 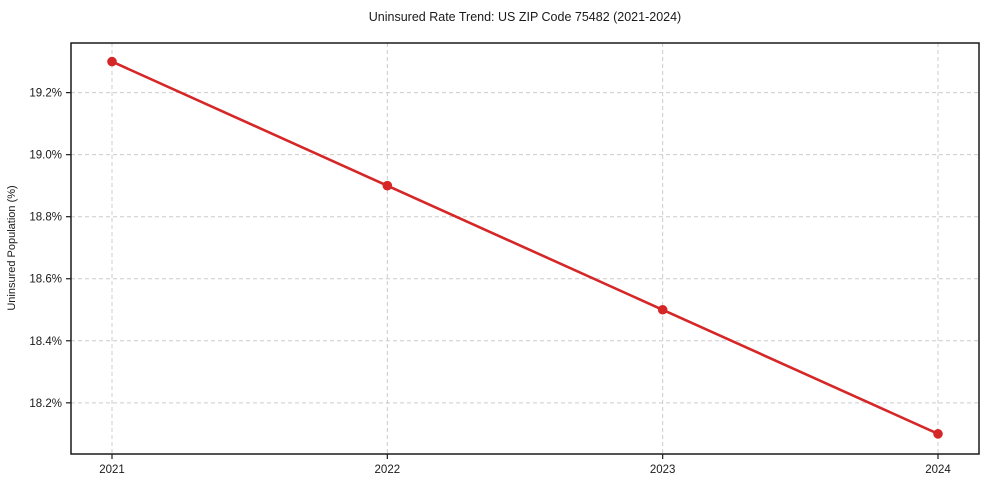 What do you see at coordinates (938, 470) in the screenshot?
I see `x-tick-label: 2024` at bounding box center [938, 470].